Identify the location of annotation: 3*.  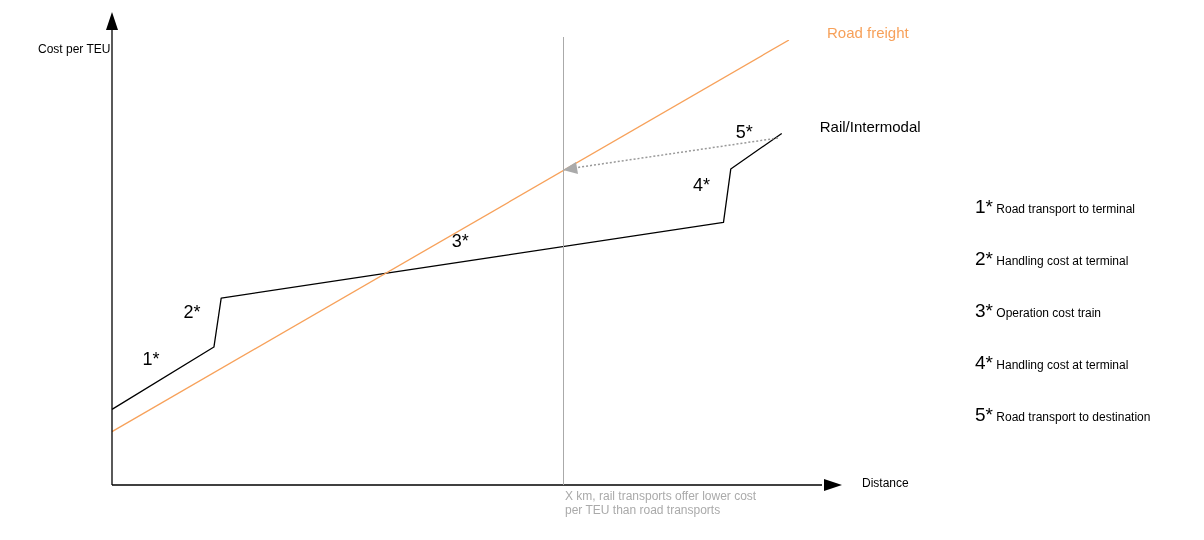
(460, 241).